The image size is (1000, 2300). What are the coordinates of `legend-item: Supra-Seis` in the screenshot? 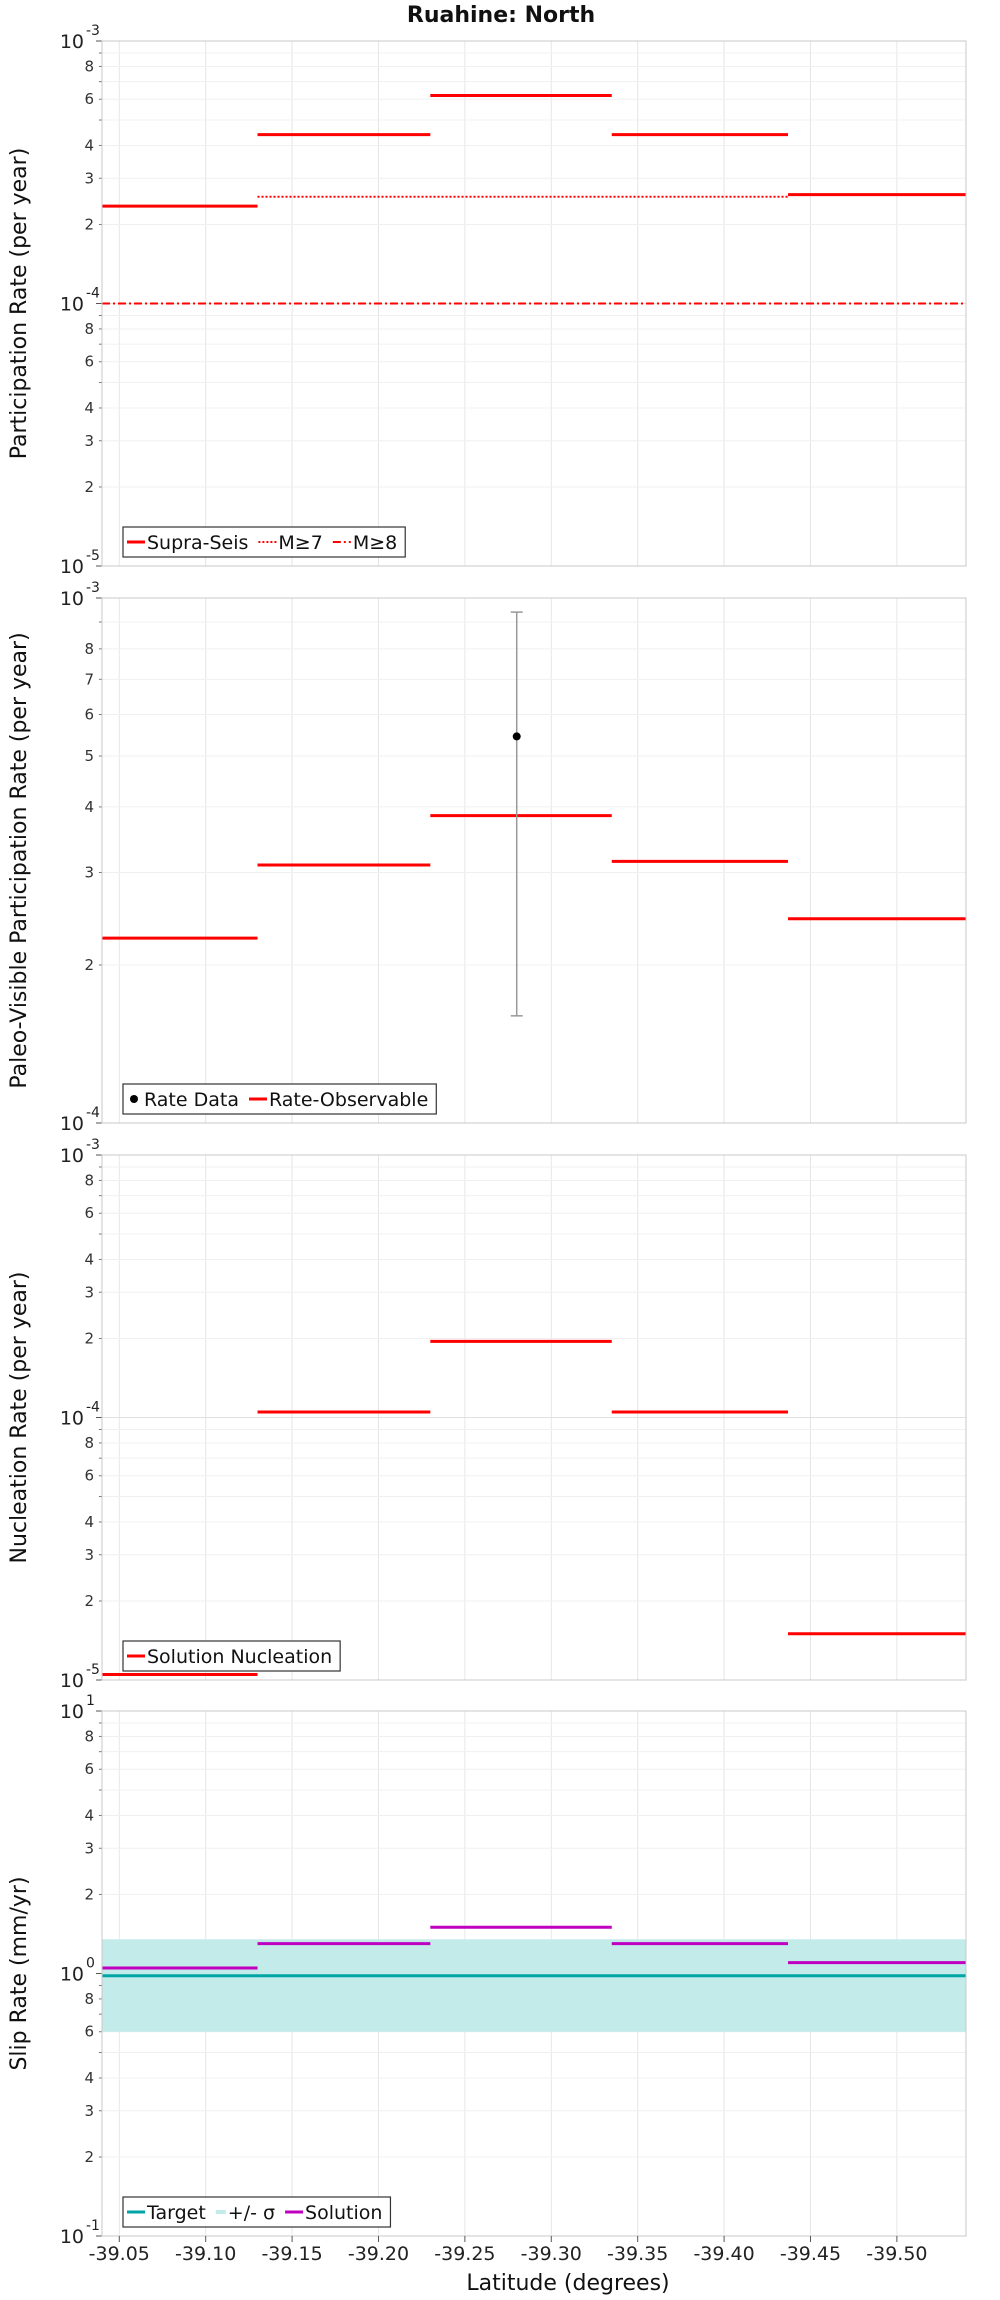 It's located at (187, 543).